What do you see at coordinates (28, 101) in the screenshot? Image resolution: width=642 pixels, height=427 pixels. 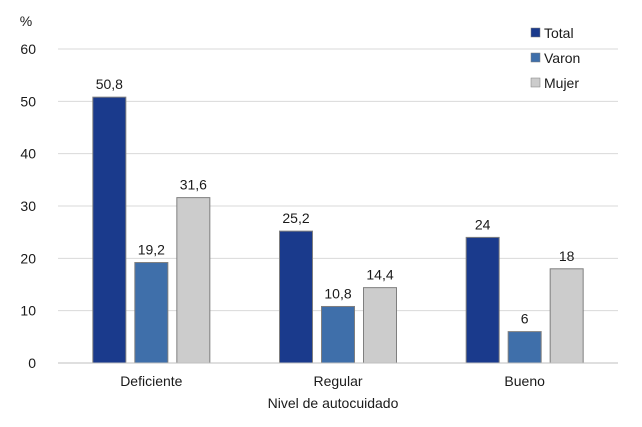 I see `y-tick-label: 50` at bounding box center [28, 101].